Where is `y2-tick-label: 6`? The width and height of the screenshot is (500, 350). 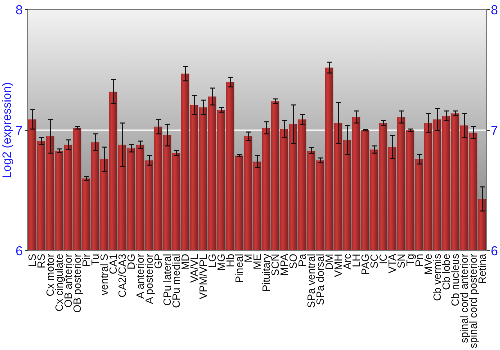 y2-tick-label: 6 is located at coordinates (494, 251).